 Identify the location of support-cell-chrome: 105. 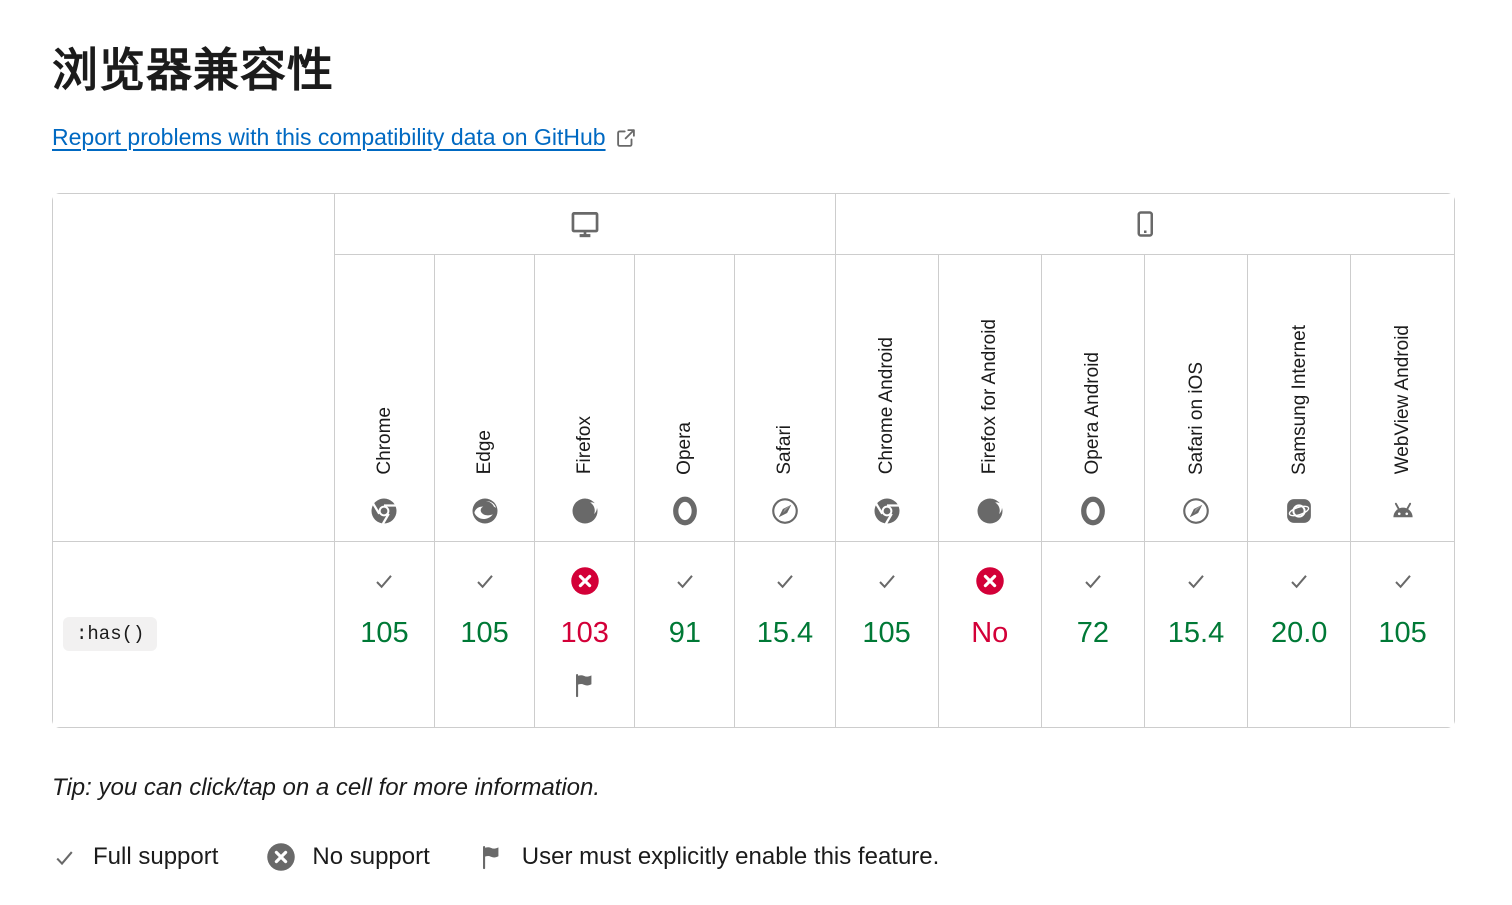
(384, 634).